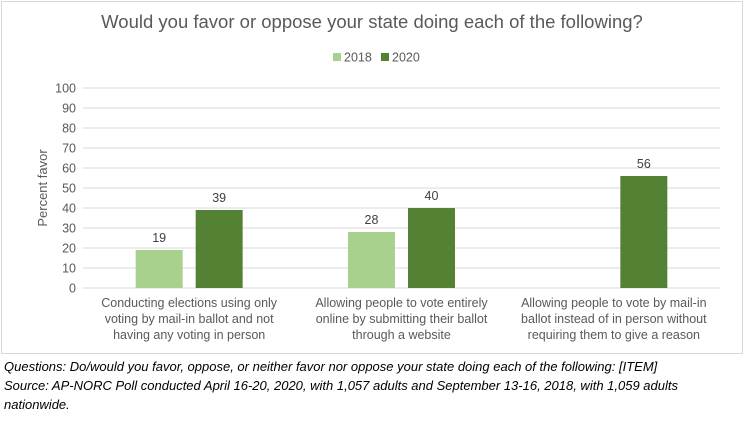  I want to click on data-label: 56, so click(644, 164).